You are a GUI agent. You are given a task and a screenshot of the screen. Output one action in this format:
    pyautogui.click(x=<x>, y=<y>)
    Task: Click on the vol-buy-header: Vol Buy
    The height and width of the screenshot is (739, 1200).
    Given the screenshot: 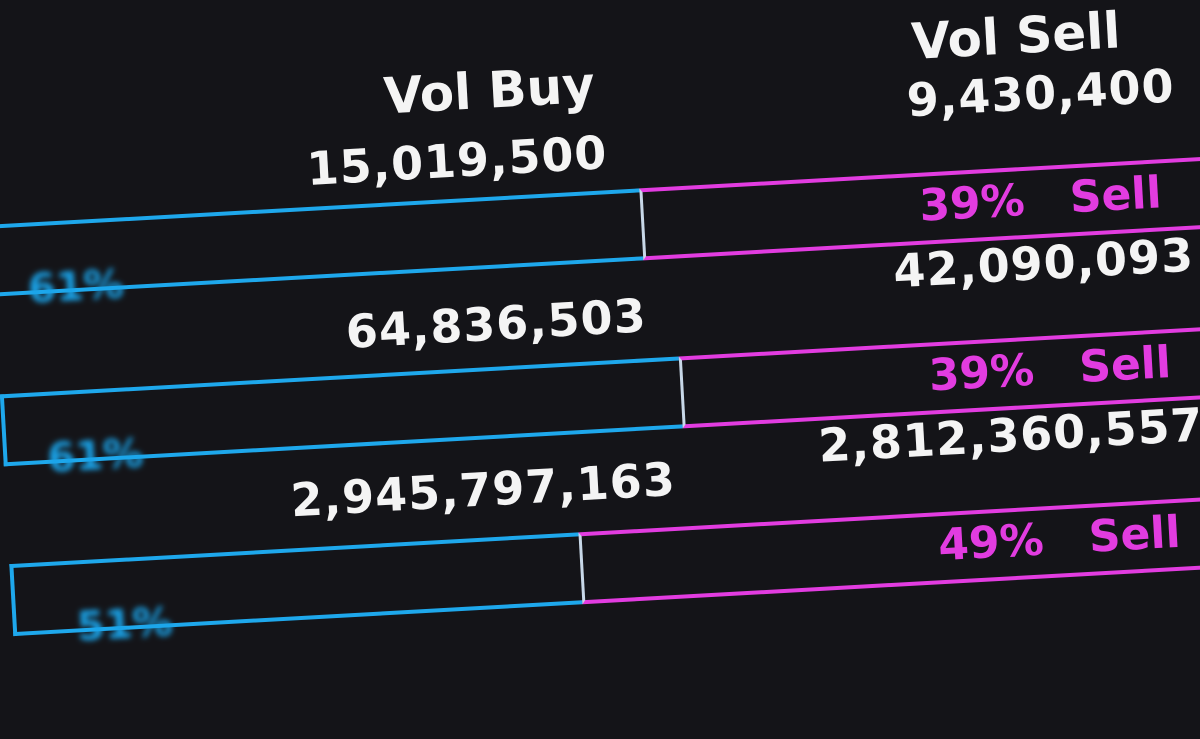 What is the action you would take?
    pyautogui.click(x=489, y=90)
    